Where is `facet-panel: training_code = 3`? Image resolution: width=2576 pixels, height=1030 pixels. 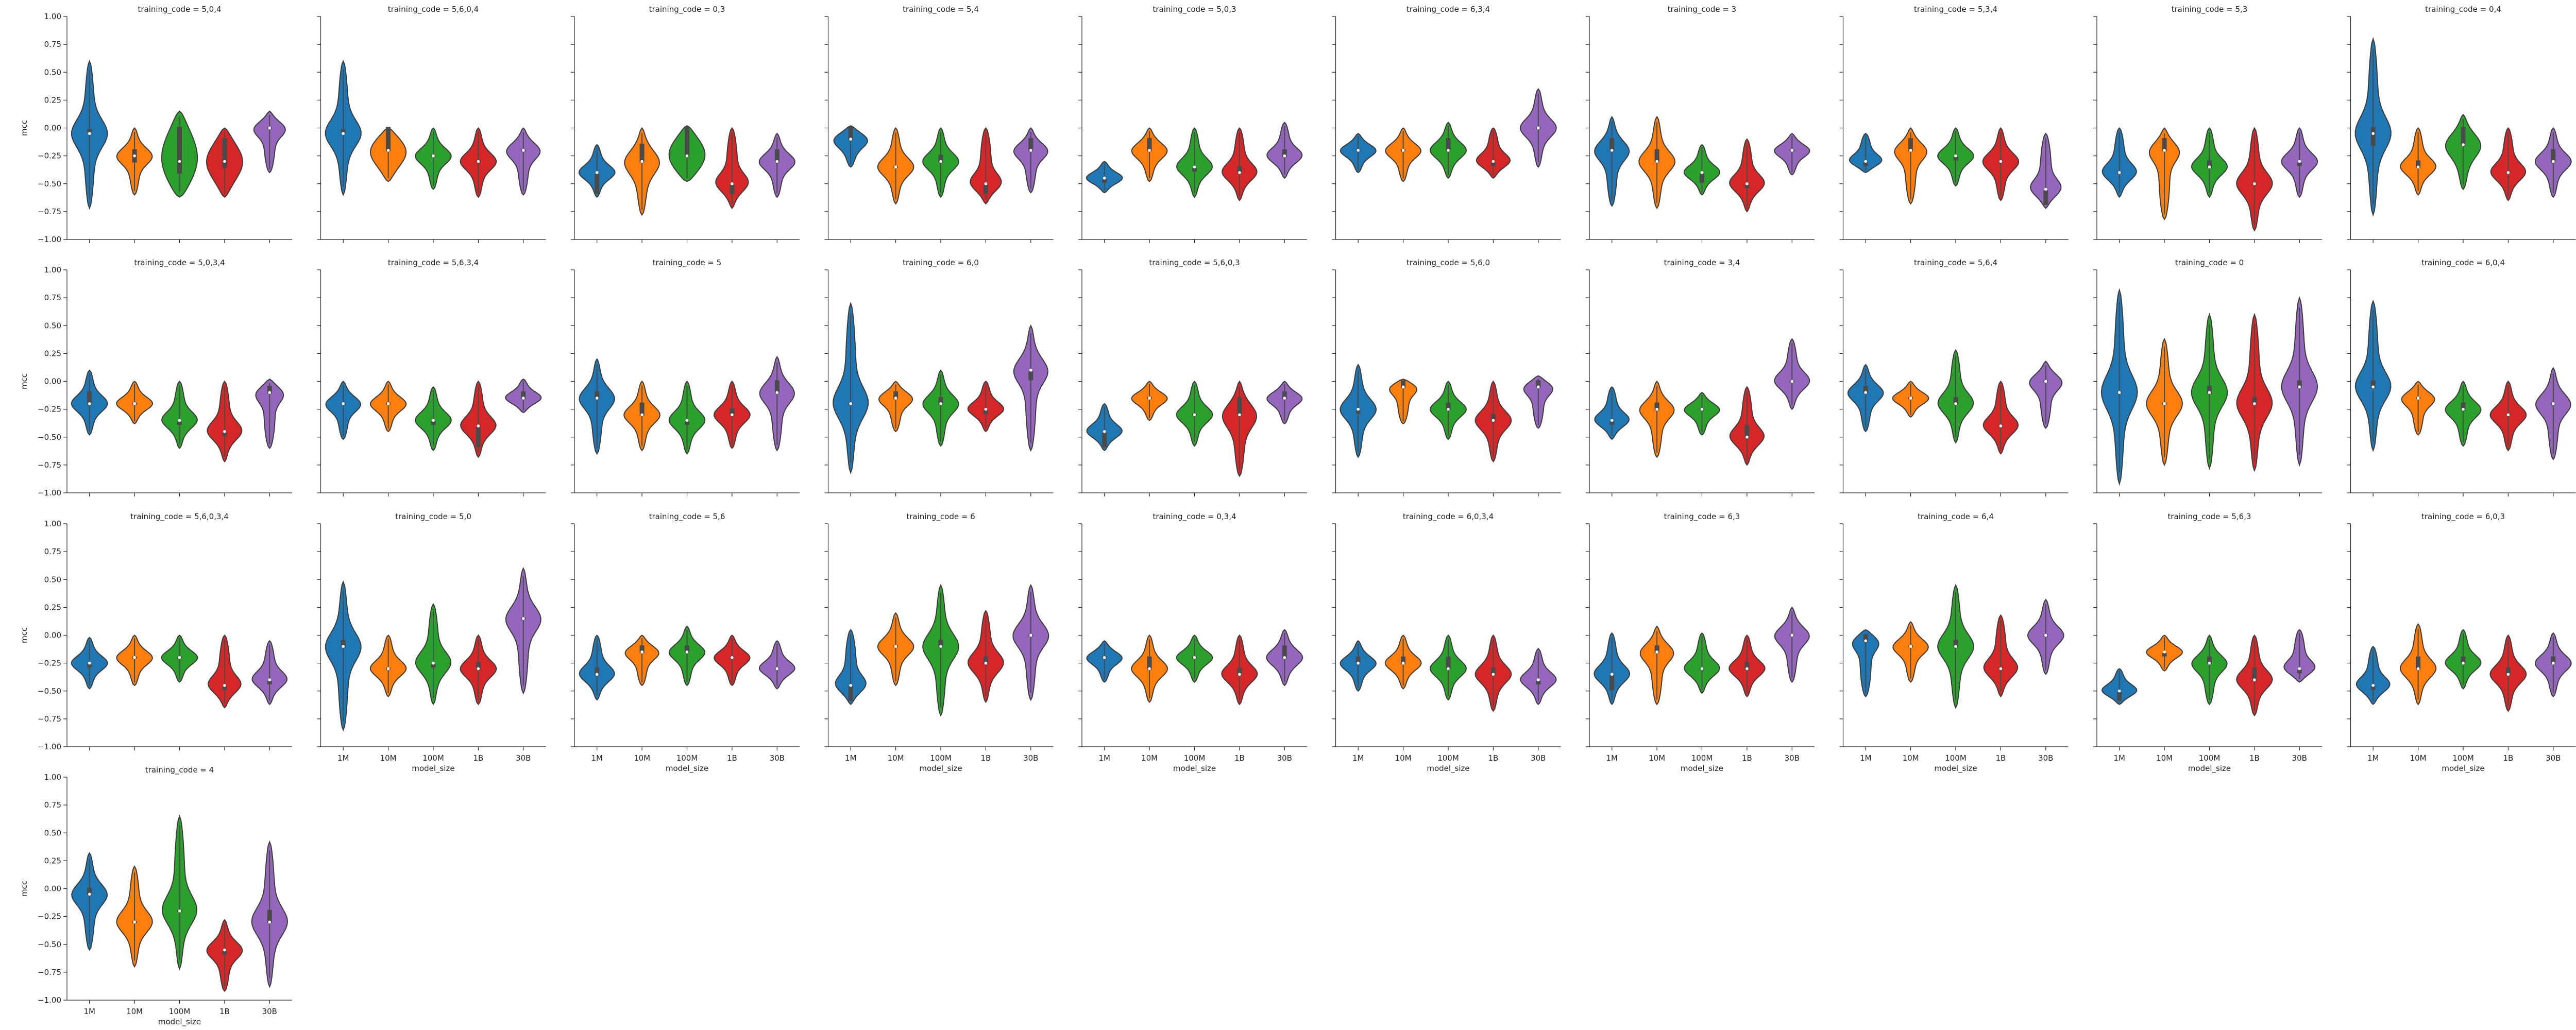 facet-panel: training_code = 3 is located at coordinates (1700, 124).